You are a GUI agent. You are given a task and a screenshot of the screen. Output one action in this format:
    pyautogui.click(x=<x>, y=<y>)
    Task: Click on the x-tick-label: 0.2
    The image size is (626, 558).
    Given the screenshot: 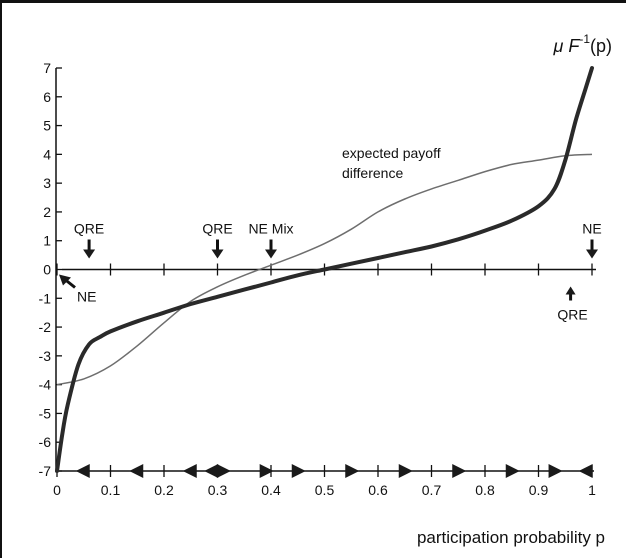 What is the action you would take?
    pyautogui.click(x=164, y=490)
    